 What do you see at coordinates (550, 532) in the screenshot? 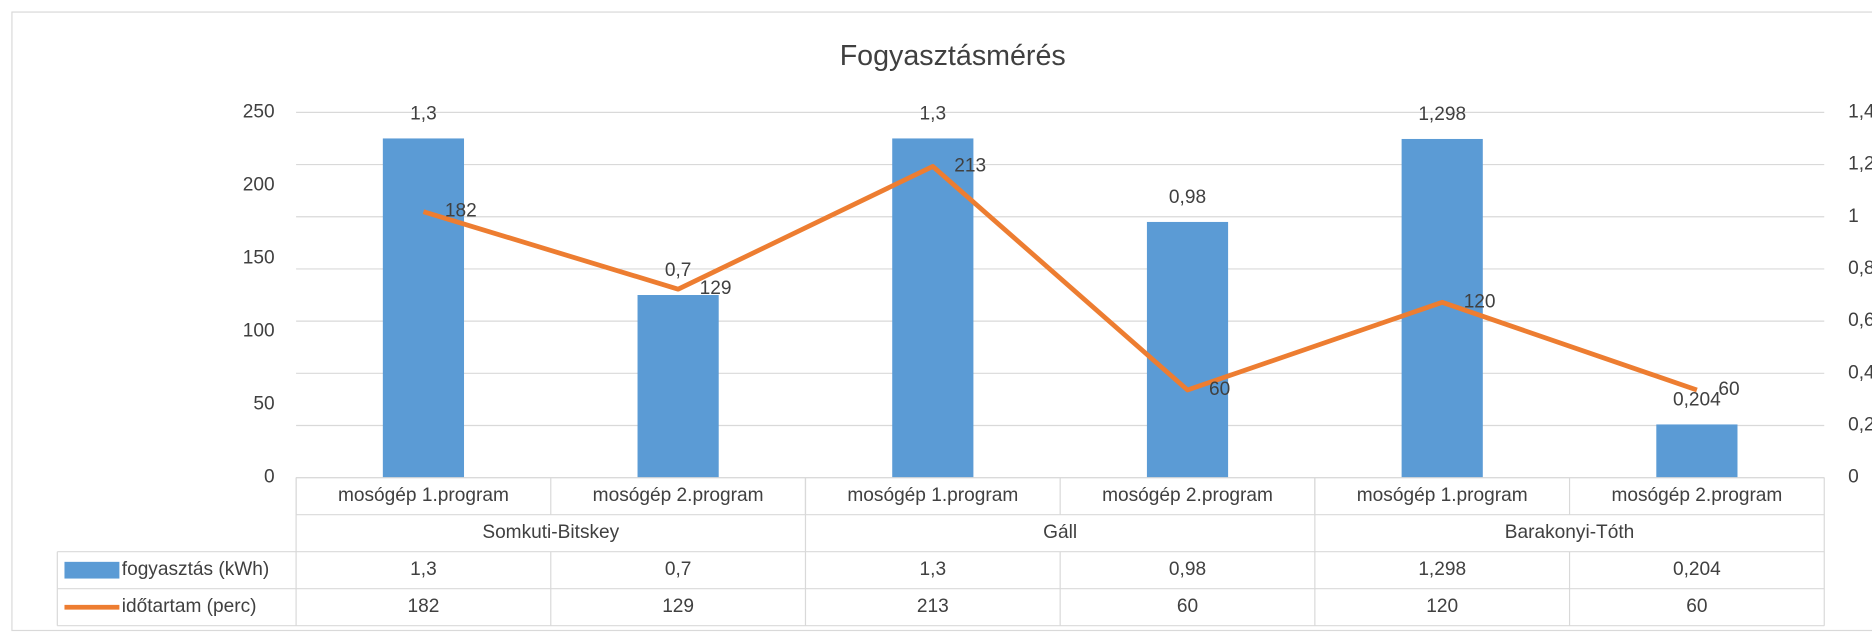
I see `x-group-label: Somkuti-Bitskey` at bounding box center [550, 532].